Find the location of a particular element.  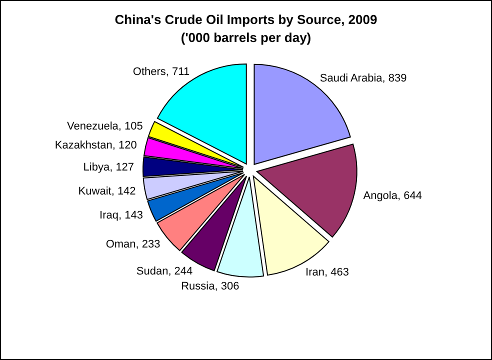

slice-label: Russia is located at coordinates (198, 286).